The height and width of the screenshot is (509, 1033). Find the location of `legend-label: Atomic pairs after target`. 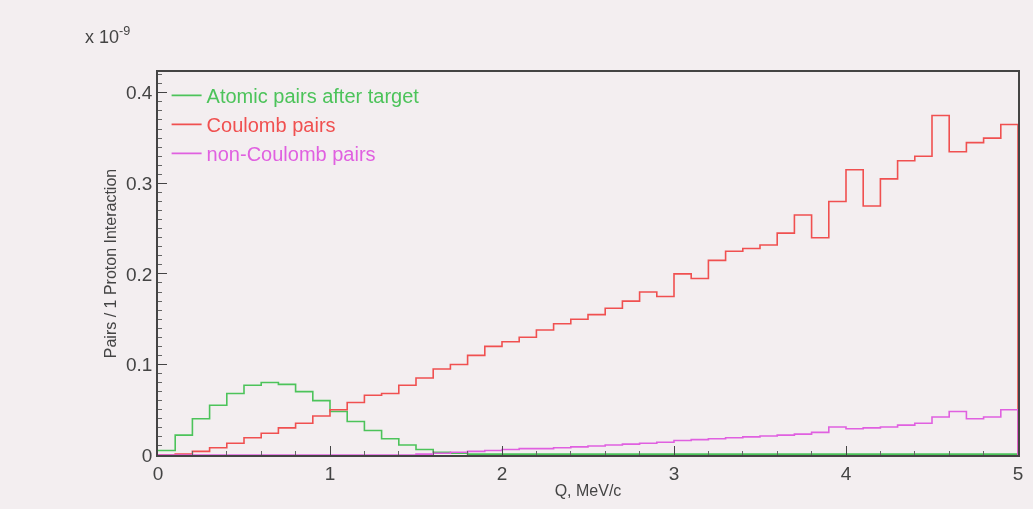

legend-label: Atomic pairs after target is located at coordinates (313, 96).